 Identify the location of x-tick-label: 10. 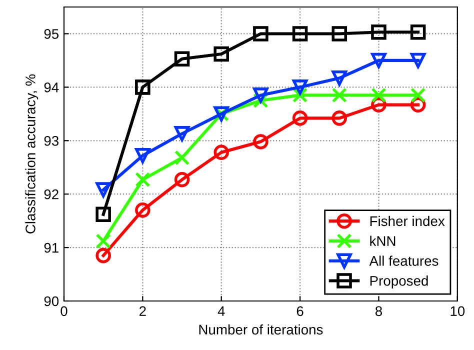
(457, 311).